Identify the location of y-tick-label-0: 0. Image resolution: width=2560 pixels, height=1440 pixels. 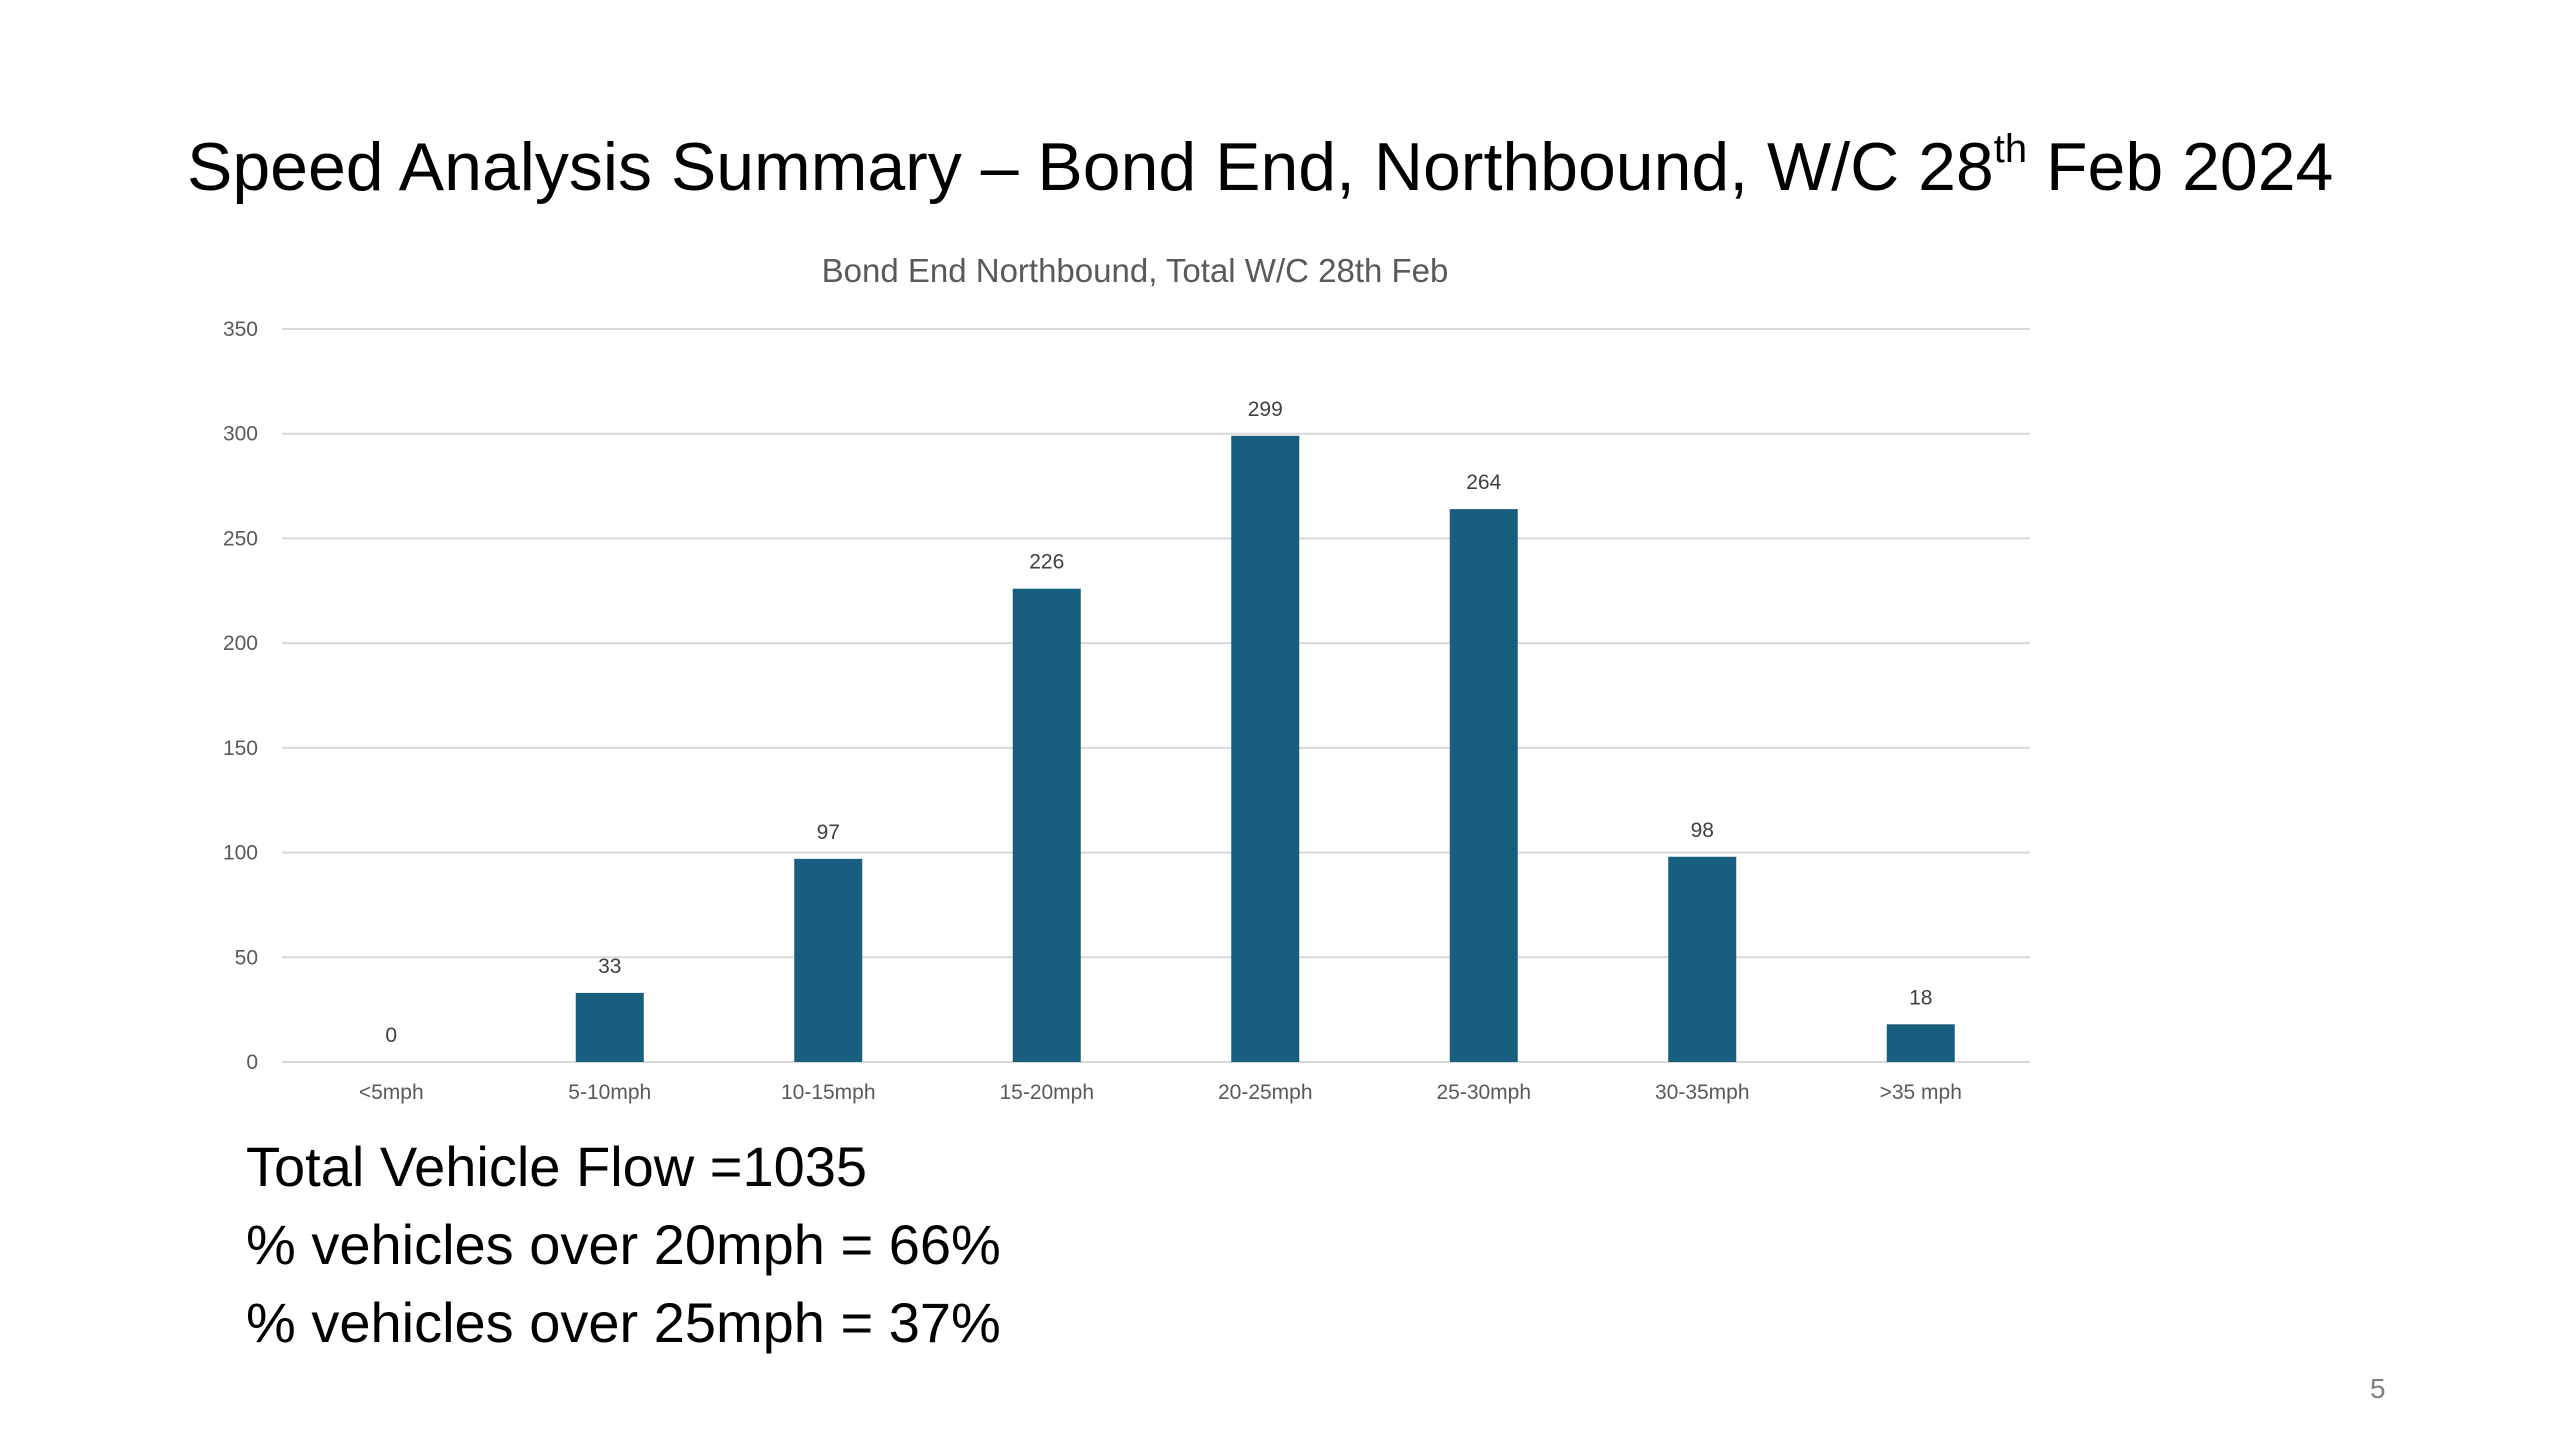
(252, 1062).